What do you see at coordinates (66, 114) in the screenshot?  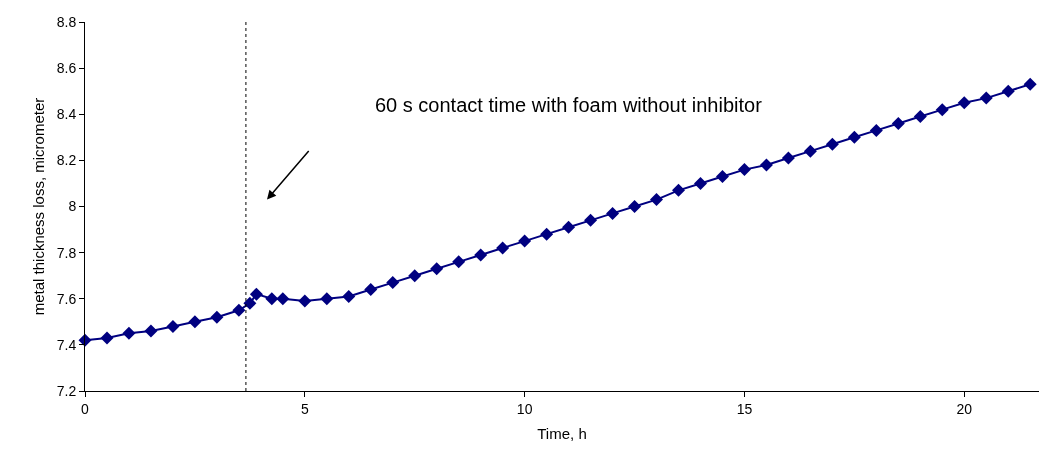 I see `y-tick-label: 8.4` at bounding box center [66, 114].